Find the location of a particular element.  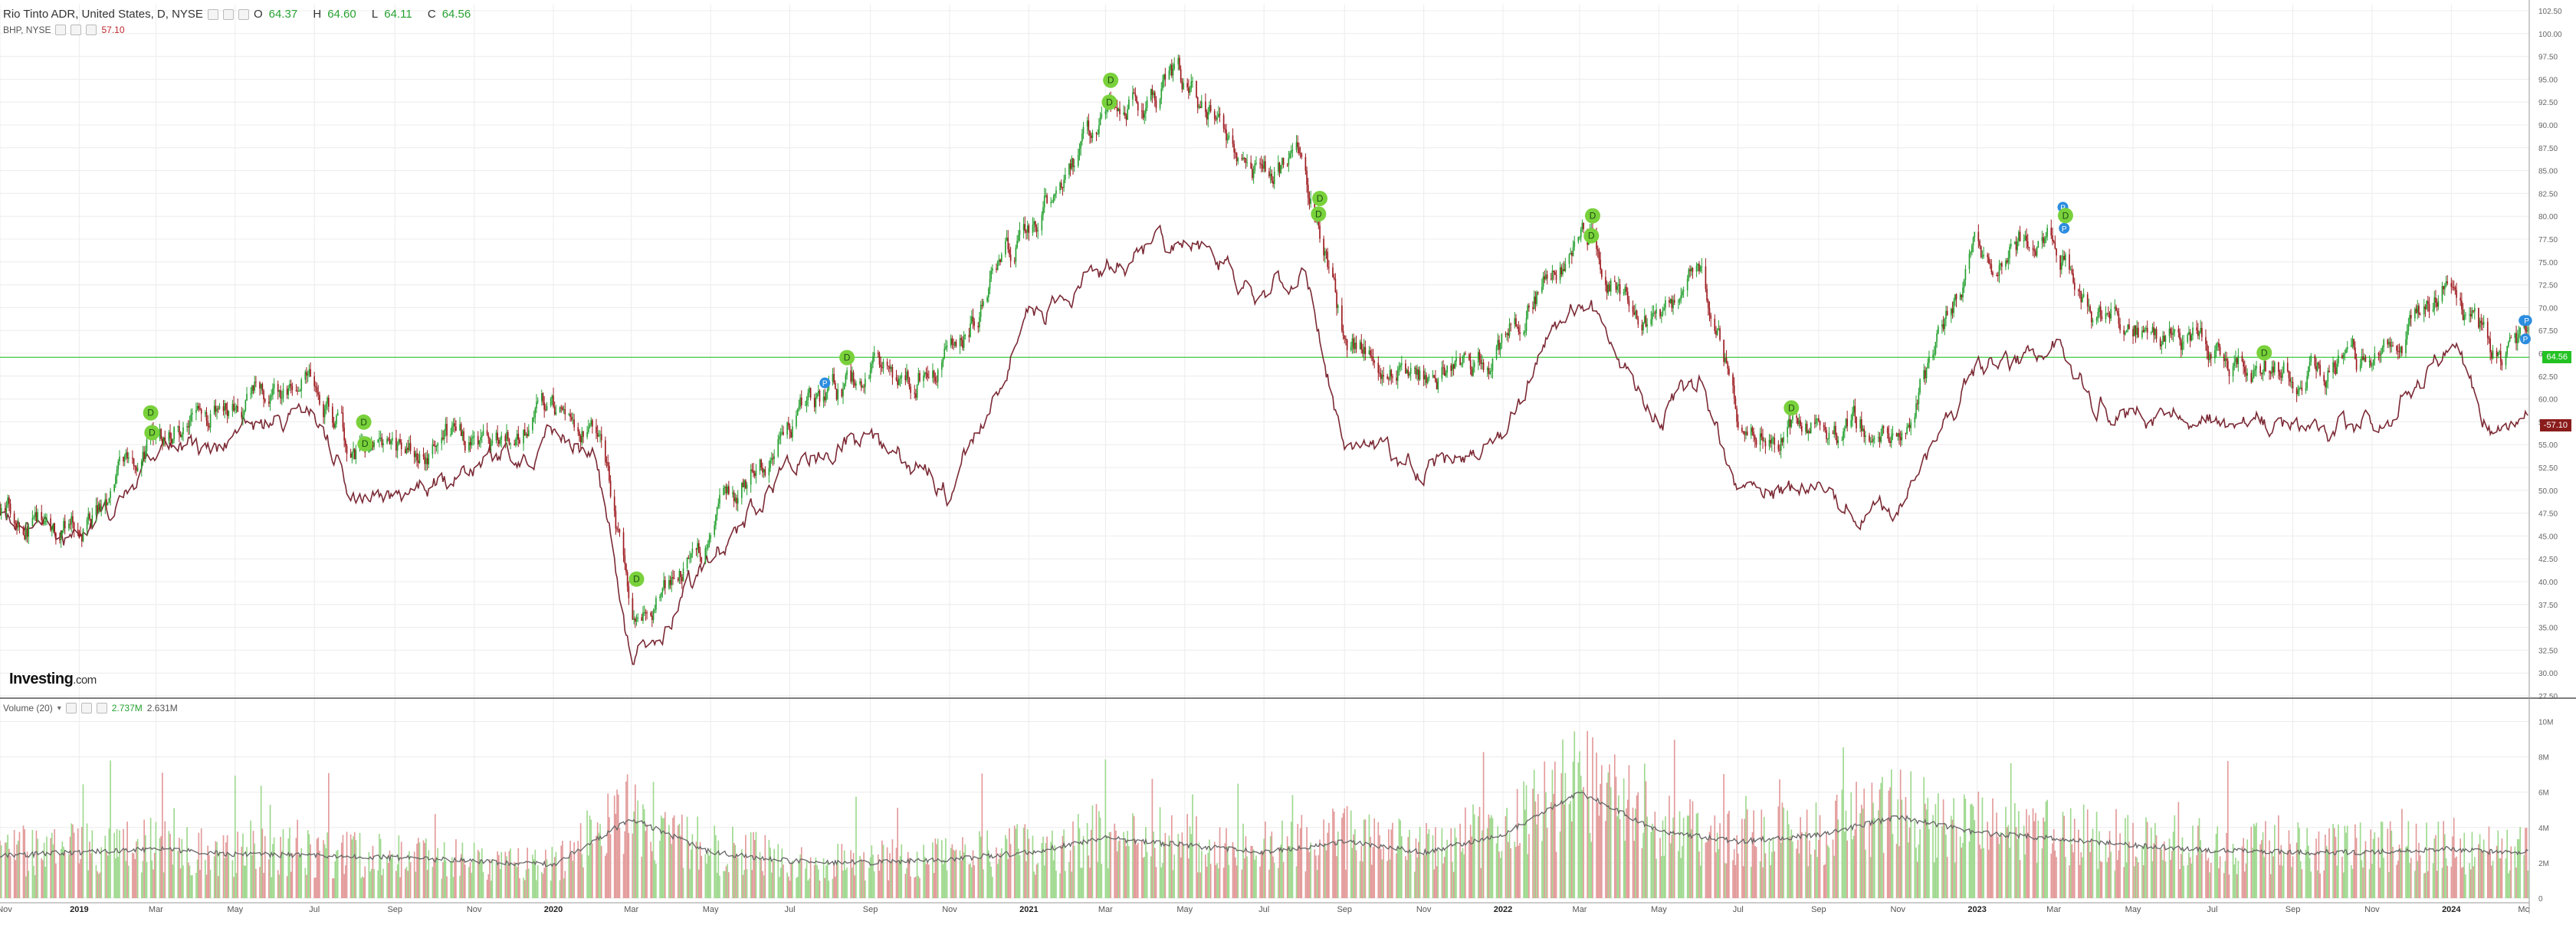

marker-circle is located at coordinates (364, 422).